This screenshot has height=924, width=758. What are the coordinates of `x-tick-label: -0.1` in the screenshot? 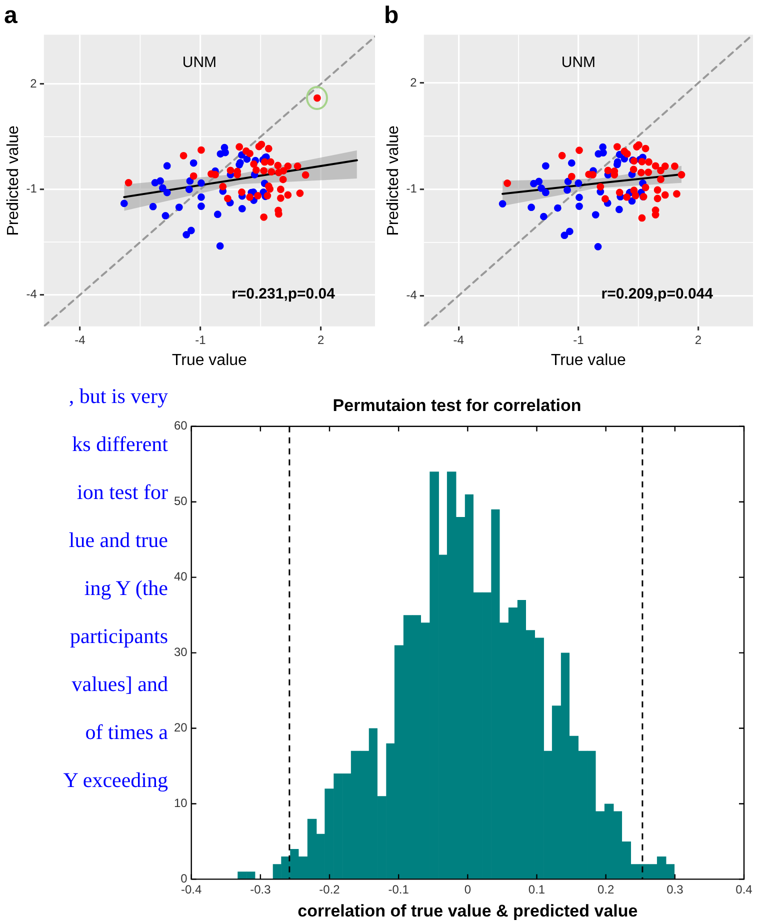 It's located at (399, 889).